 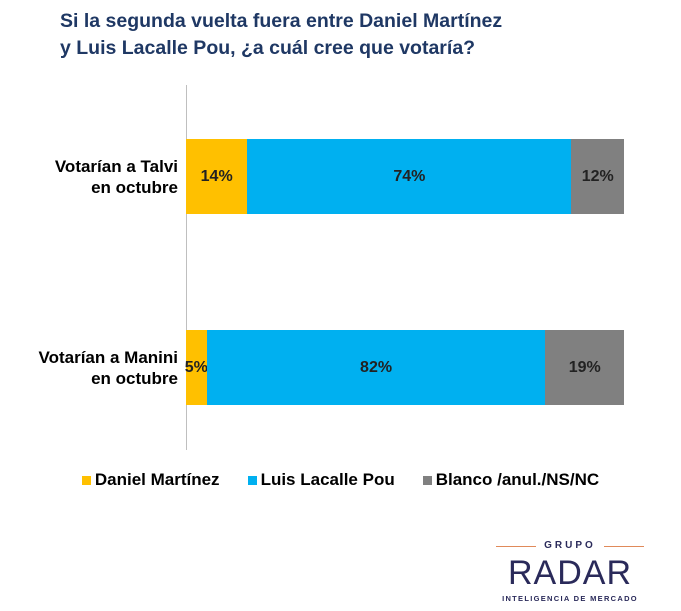 I want to click on category-label: Votarían a Talvi en octubre, so click(x=89, y=177).